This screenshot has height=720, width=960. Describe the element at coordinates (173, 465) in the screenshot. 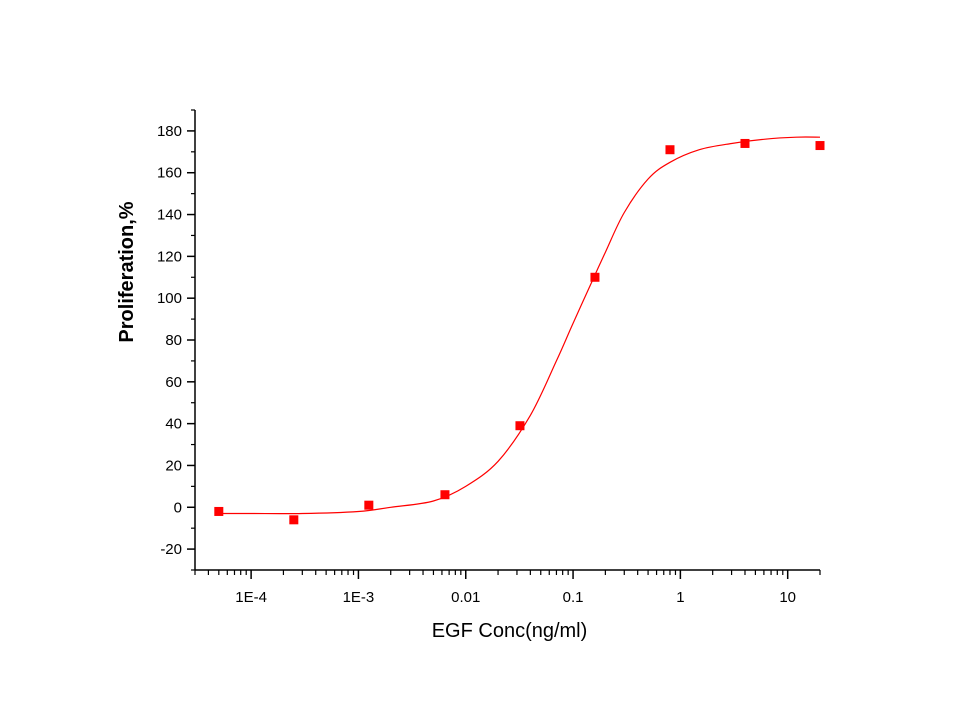

I see `y-tick-label: 20` at that location.